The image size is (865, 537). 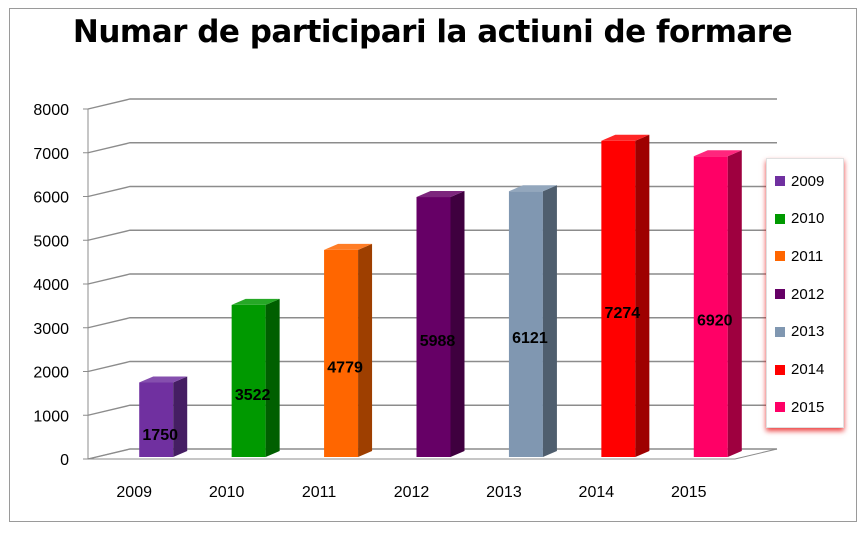 What do you see at coordinates (253, 395) in the screenshot?
I see `data-label: 3522` at bounding box center [253, 395].